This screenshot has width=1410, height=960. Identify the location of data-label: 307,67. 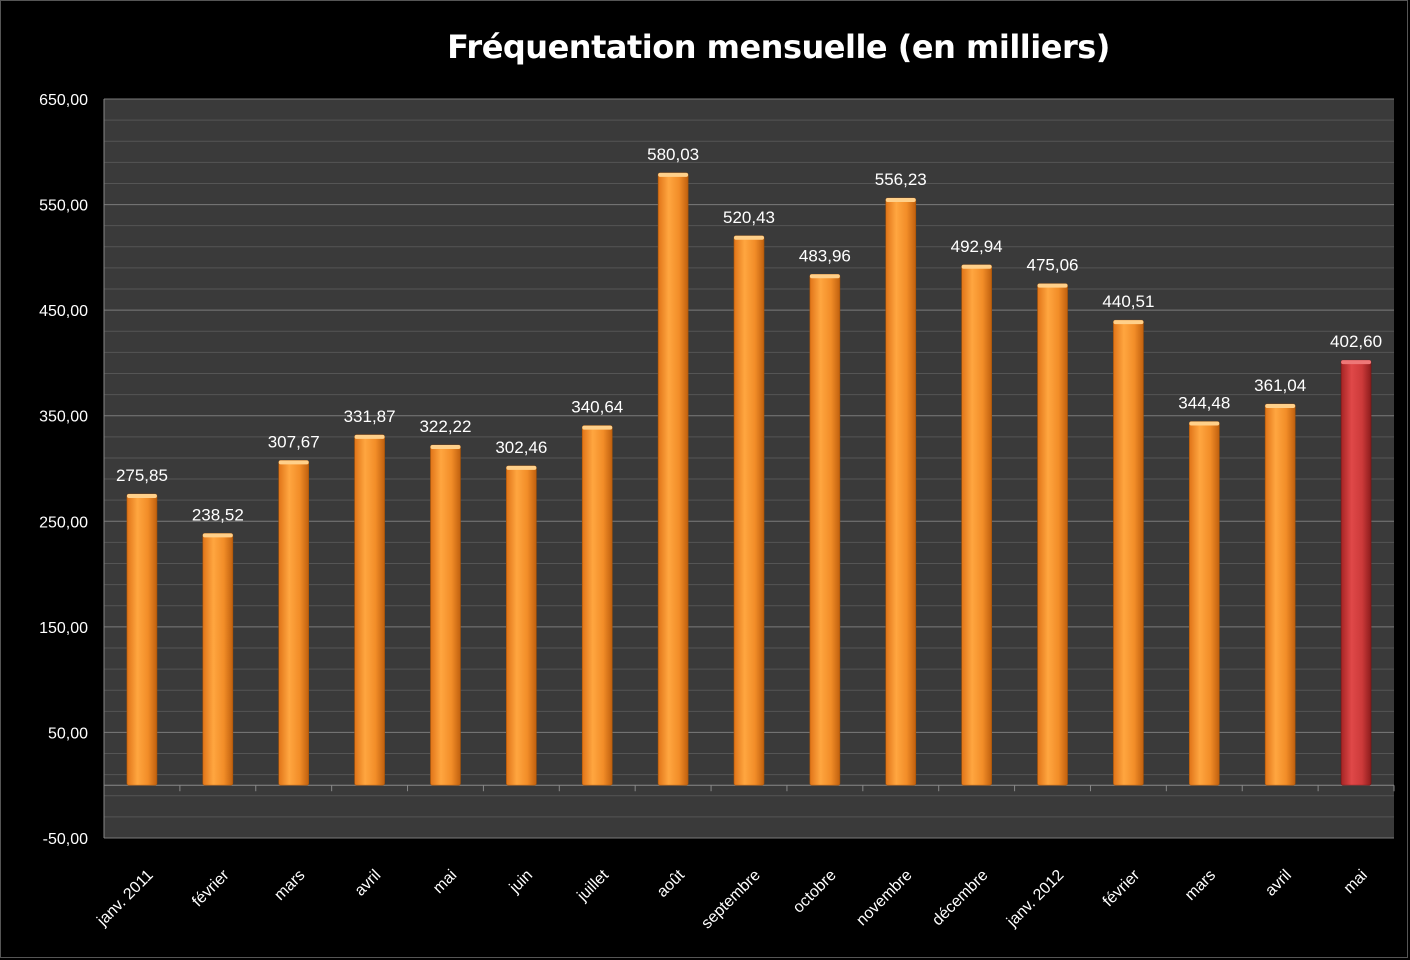
(294, 441).